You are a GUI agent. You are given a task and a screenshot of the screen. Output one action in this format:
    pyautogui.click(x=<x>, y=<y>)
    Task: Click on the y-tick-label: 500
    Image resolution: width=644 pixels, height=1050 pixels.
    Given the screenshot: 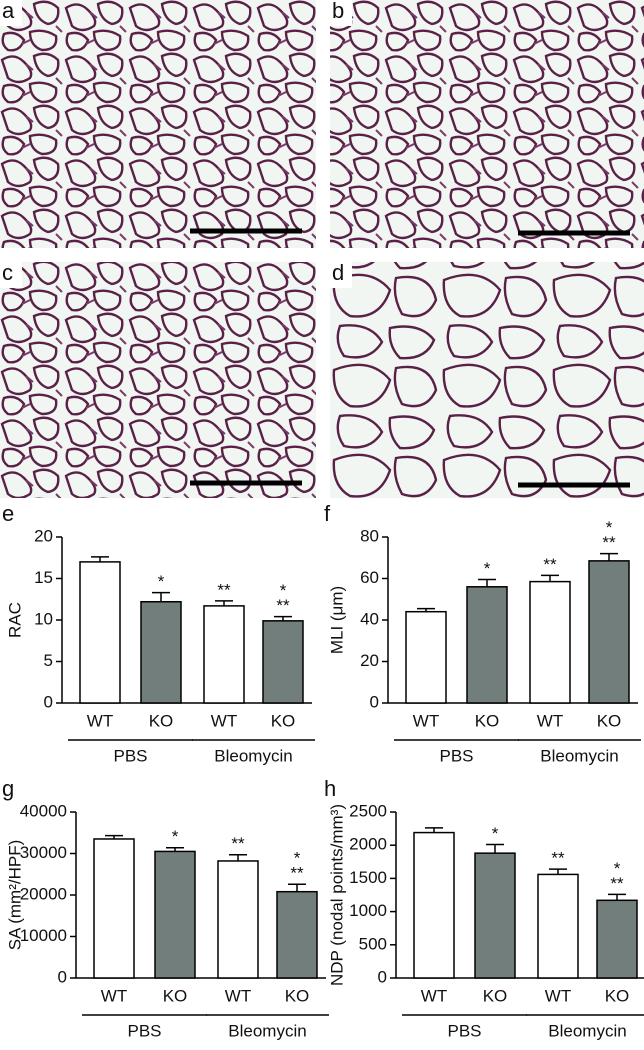 What is the action you would take?
    pyautogui.click(x=373, y=943)
    